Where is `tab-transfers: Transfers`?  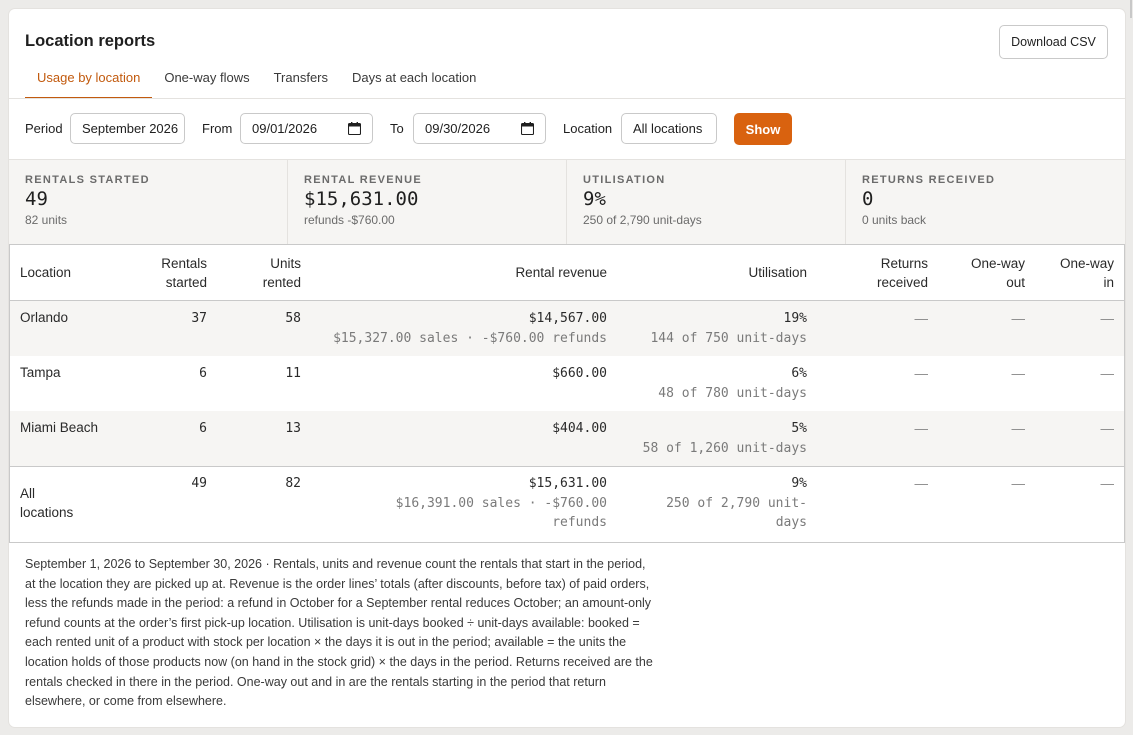 tab-transfers: Transfers is located at coordinates (301, 77).